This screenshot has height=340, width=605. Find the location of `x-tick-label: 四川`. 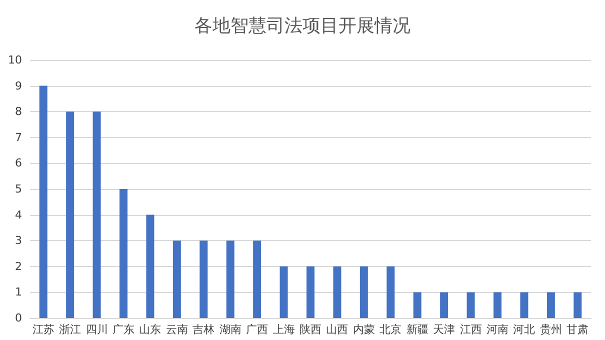

x-tick-label: 四川 is located at coordinates (97, 329).